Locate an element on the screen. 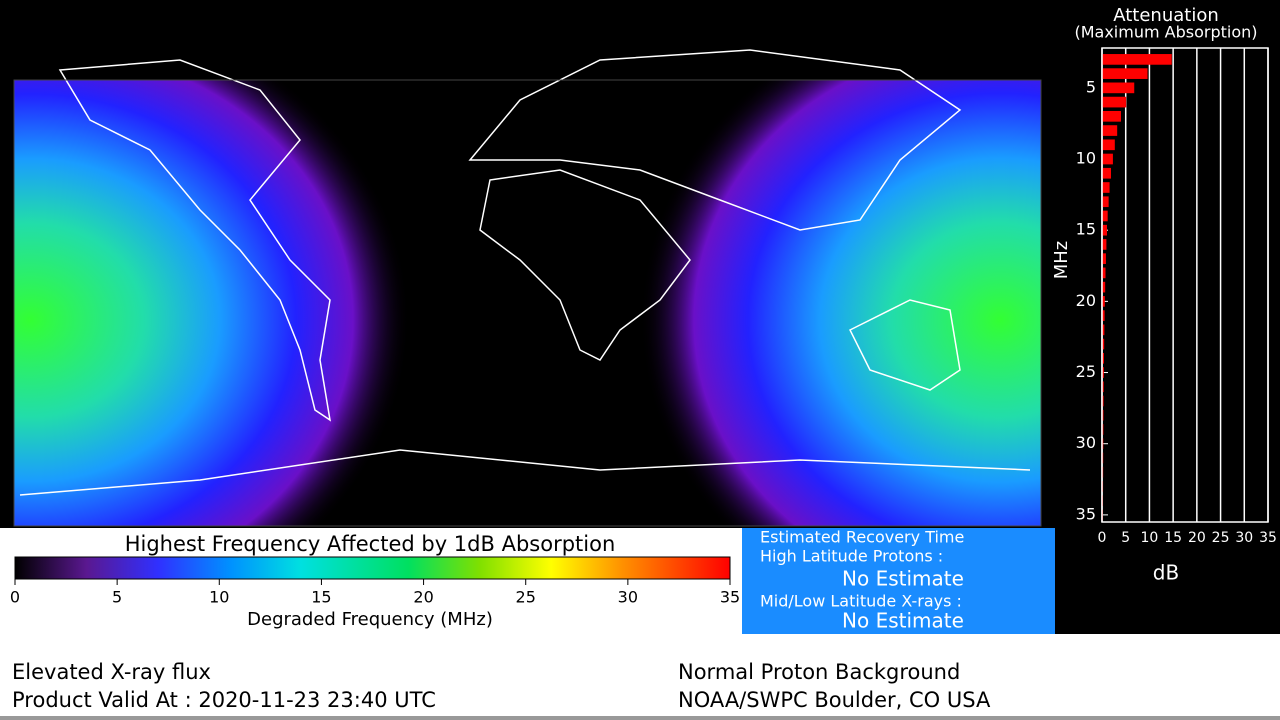 This screenshot has width=1280, height=720. mid-latitude-label: Mid/Low Latitude X-rays : is located at coordinates (861, 601).